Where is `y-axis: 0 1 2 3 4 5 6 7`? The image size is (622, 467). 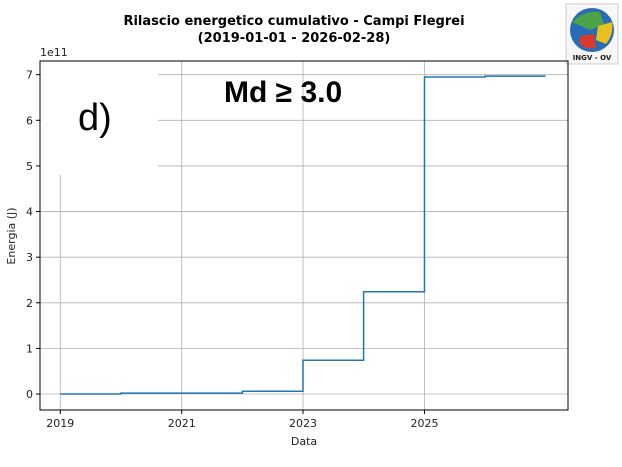
y-axis: 0 1 2 3 4 5 6 7 is located at coordinates (33, 235).